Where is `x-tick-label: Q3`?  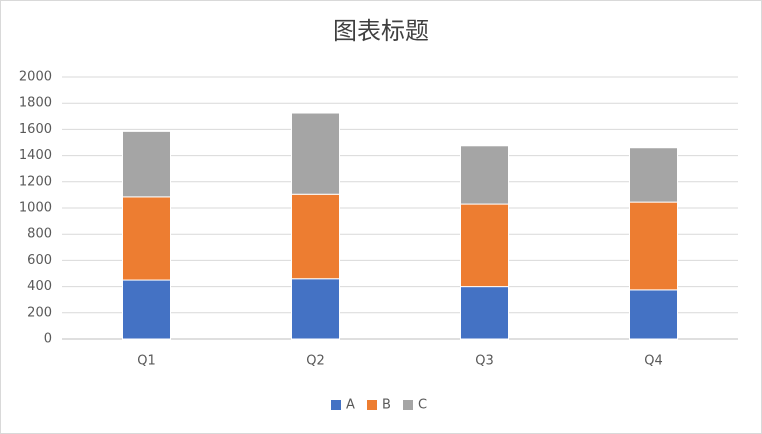 x-tick-label: Q3 is located at coordinates (484, 361).